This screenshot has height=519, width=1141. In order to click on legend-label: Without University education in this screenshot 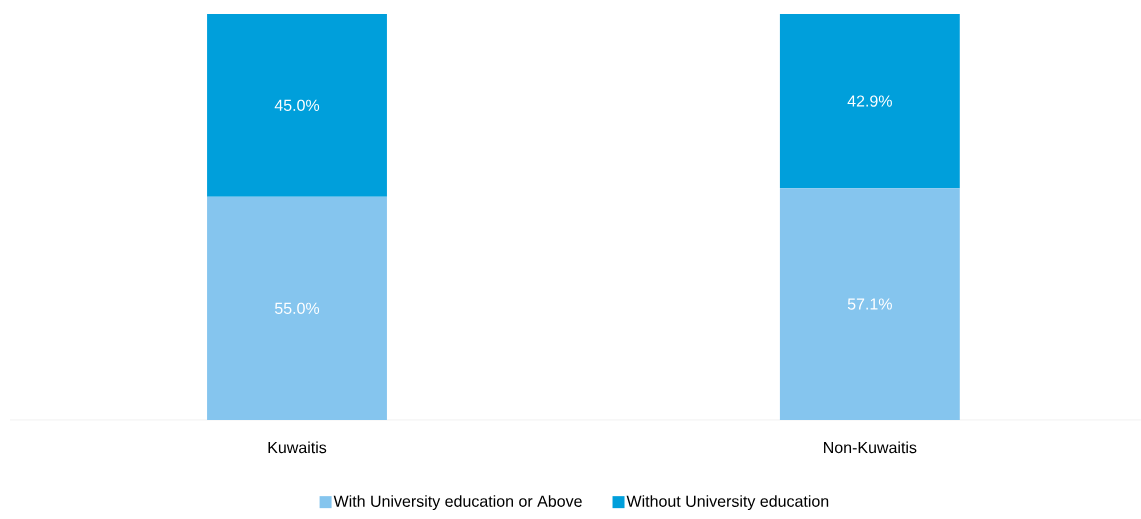, I will do `click(727, 503)`.